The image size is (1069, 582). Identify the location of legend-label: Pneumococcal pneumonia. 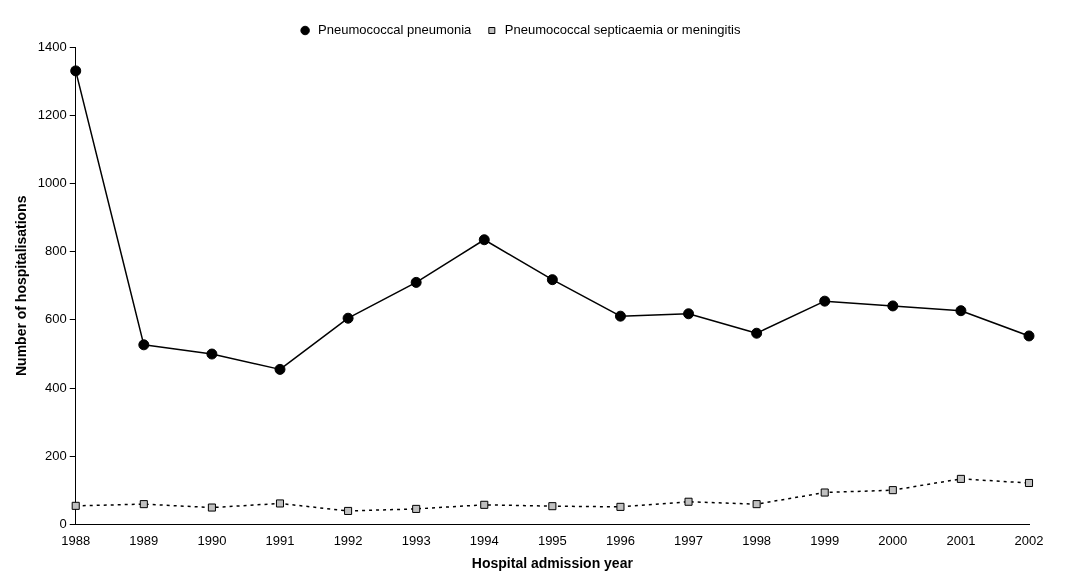
(395, 30).